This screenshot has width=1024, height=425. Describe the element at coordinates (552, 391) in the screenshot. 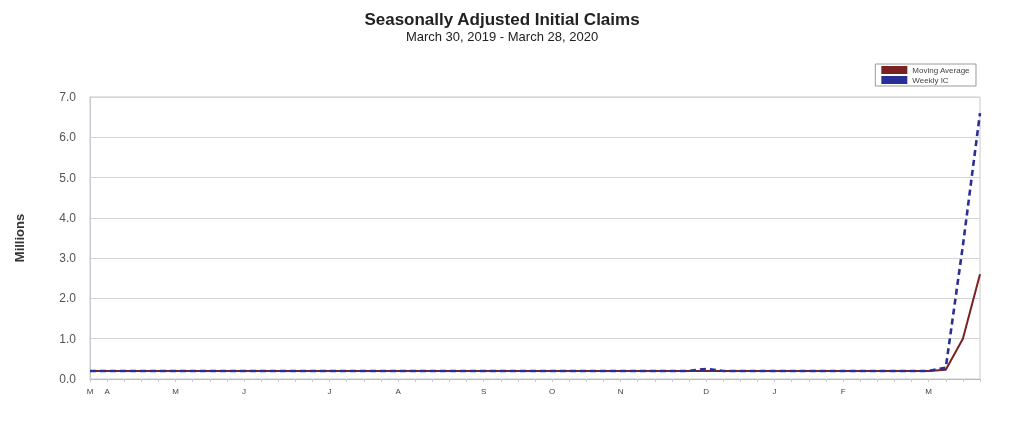

I see `x-tick-label: O` at that location.